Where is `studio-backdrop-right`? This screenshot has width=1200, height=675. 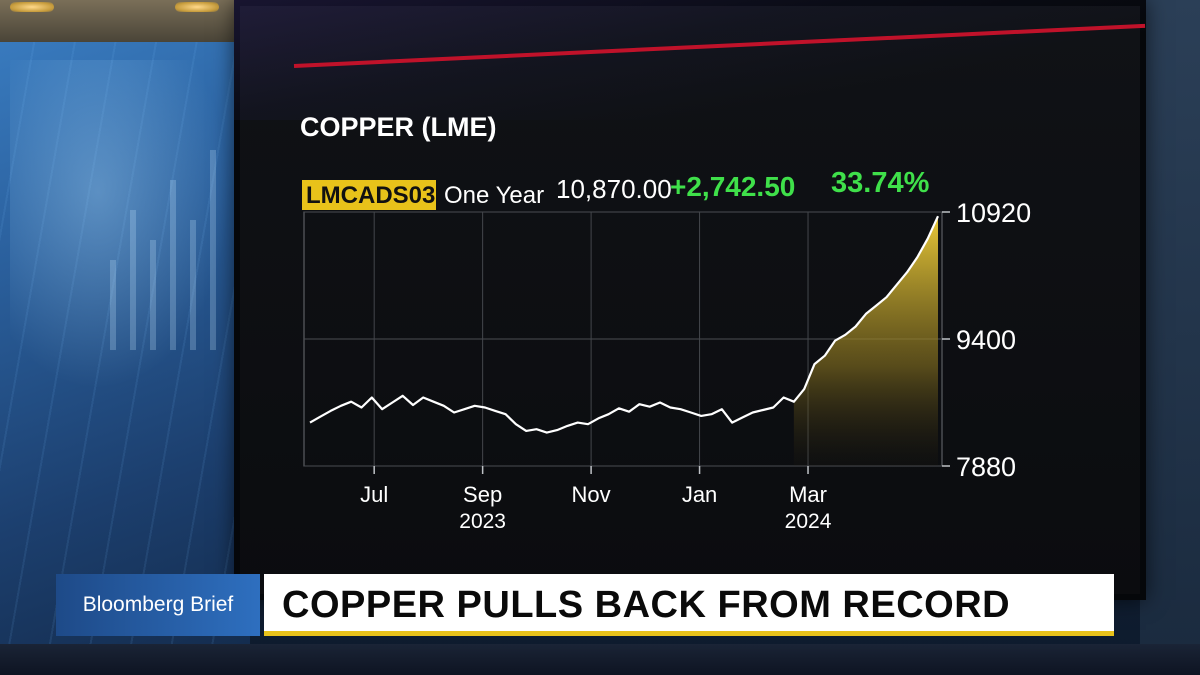 studio-backdrop-right is located at coordinates (1170, 337).